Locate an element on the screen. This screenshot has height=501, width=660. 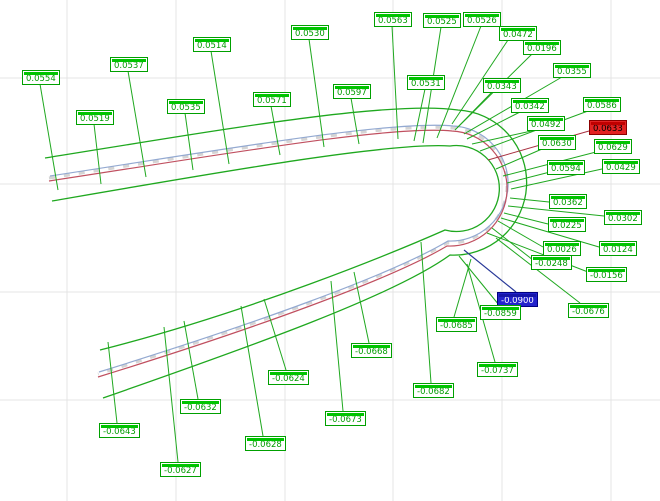
station-label: -0.0632 is located at coordinates (200, 406).